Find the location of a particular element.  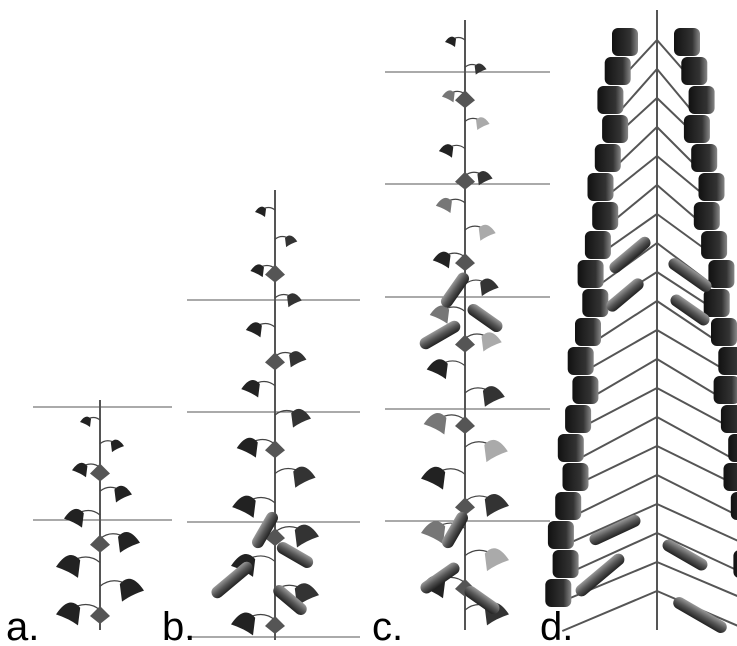

panel-label: d. is located at coordinates (556, 625).